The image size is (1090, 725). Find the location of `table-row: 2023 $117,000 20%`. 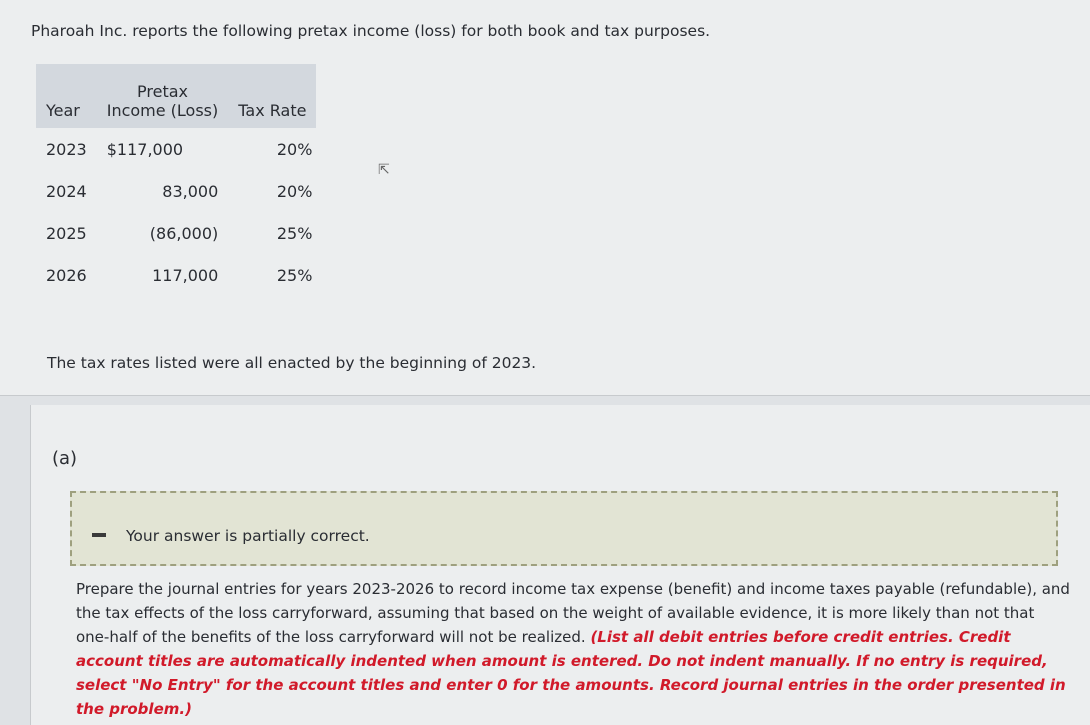

table-row: 2023 $117,000 20% is located at coordinates (179, 149).